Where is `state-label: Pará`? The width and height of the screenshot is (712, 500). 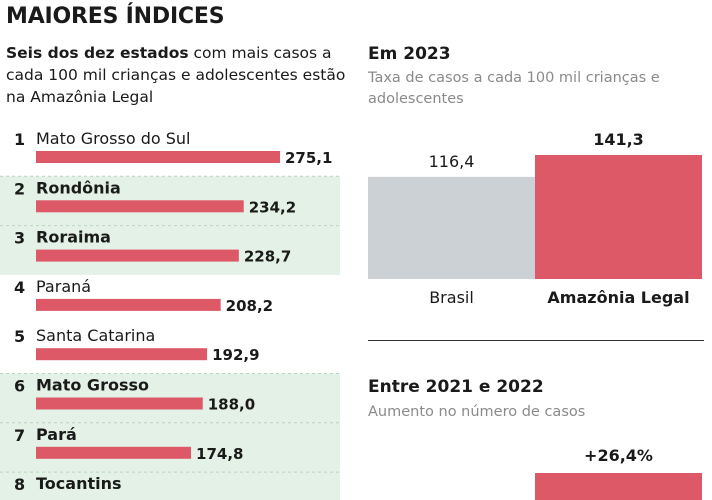 state-label: Pará is located at coordinates (56, 434).